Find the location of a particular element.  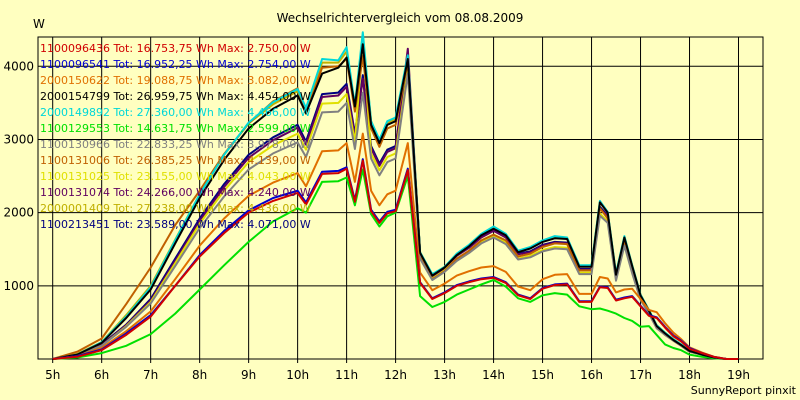

x-tick-label: 10h is located at coordinates (297, 375).